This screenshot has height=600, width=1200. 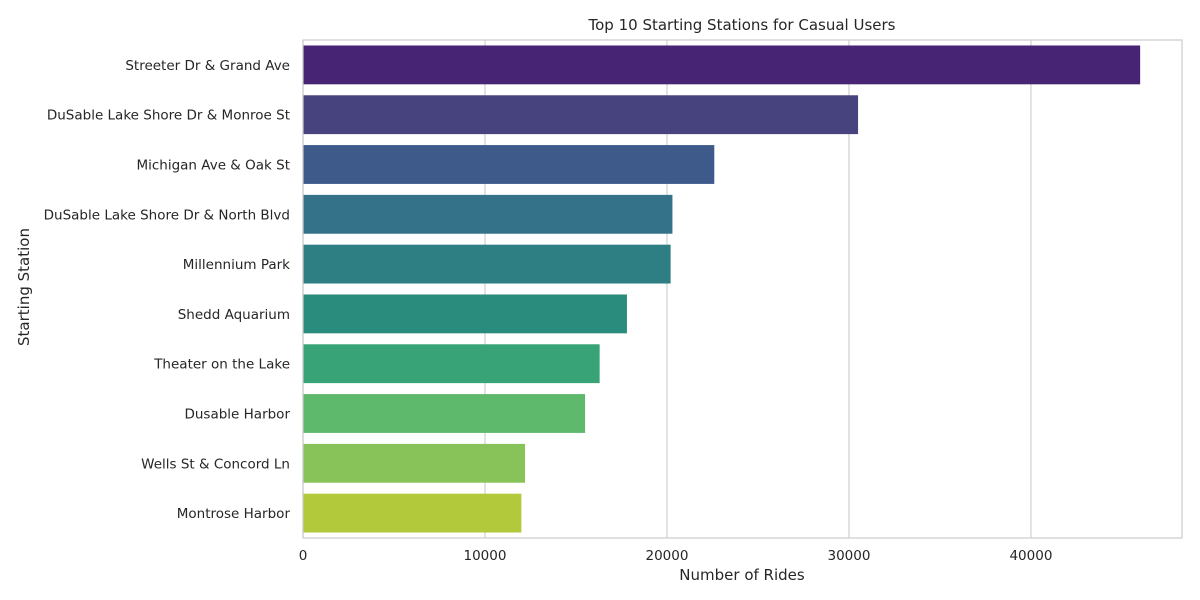 What do you see at coordinates (848, 556) in the screenshot?
I see `x-tick-label: 30000` at bounding box center [848, 556].